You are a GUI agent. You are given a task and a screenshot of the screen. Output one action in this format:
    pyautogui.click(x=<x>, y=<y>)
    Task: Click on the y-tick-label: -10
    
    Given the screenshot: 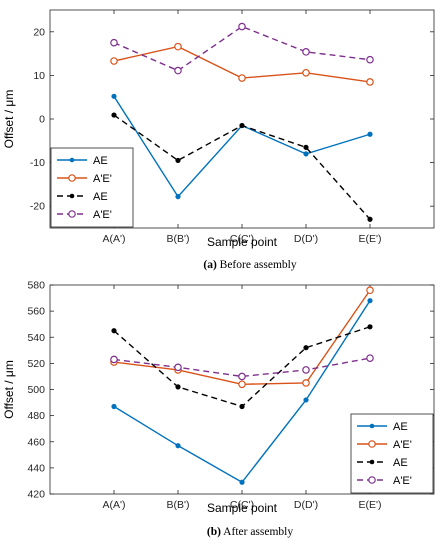 What is the action you would take?
    pyautogui.click(x=37, y=163)
    